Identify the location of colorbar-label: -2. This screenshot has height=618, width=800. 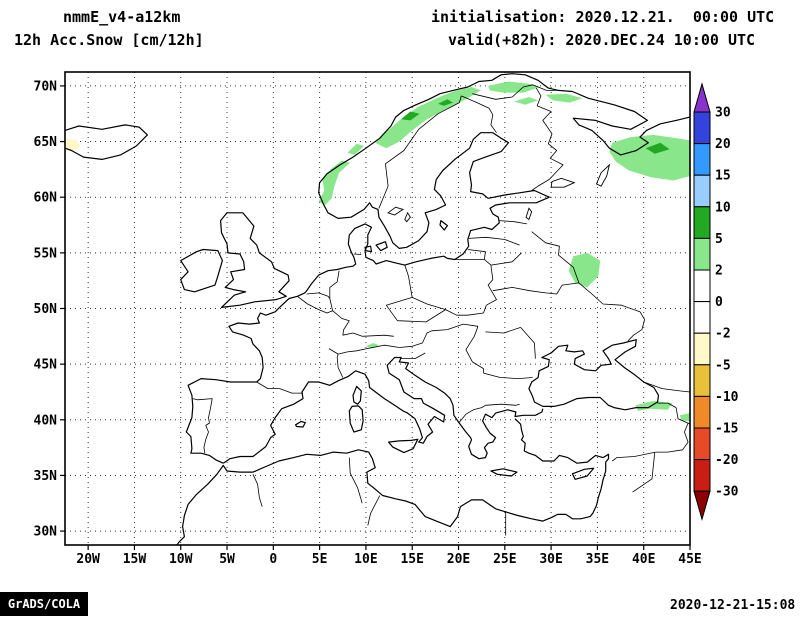
(723, 334).